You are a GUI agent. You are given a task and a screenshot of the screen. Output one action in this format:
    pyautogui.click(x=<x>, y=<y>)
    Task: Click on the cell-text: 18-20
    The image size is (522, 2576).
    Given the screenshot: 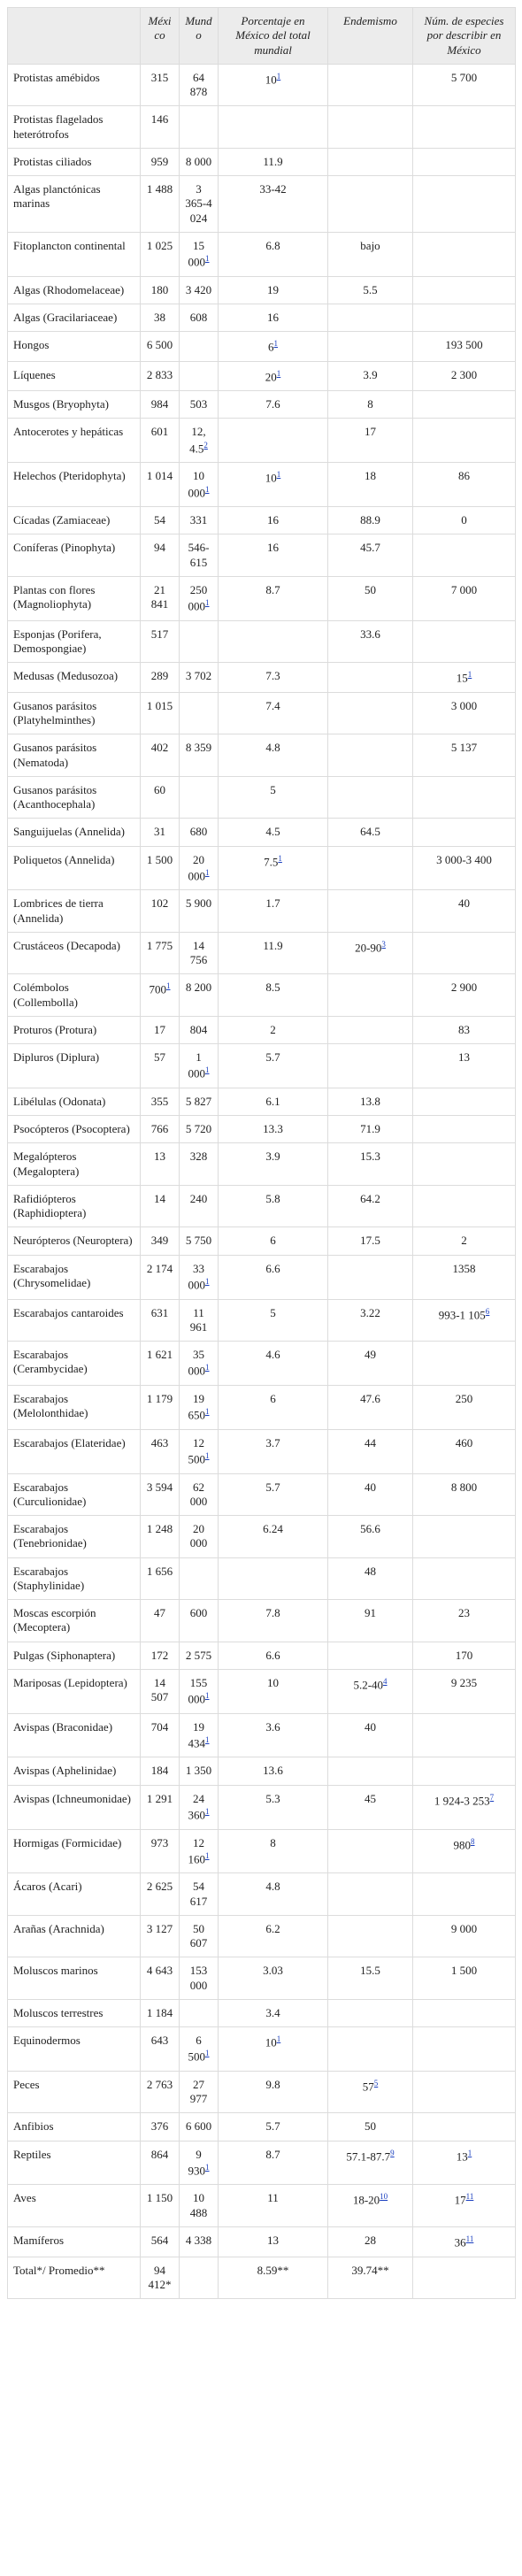 What is the action you would take?
    pyautogui.click(x=366, y=2200)
    